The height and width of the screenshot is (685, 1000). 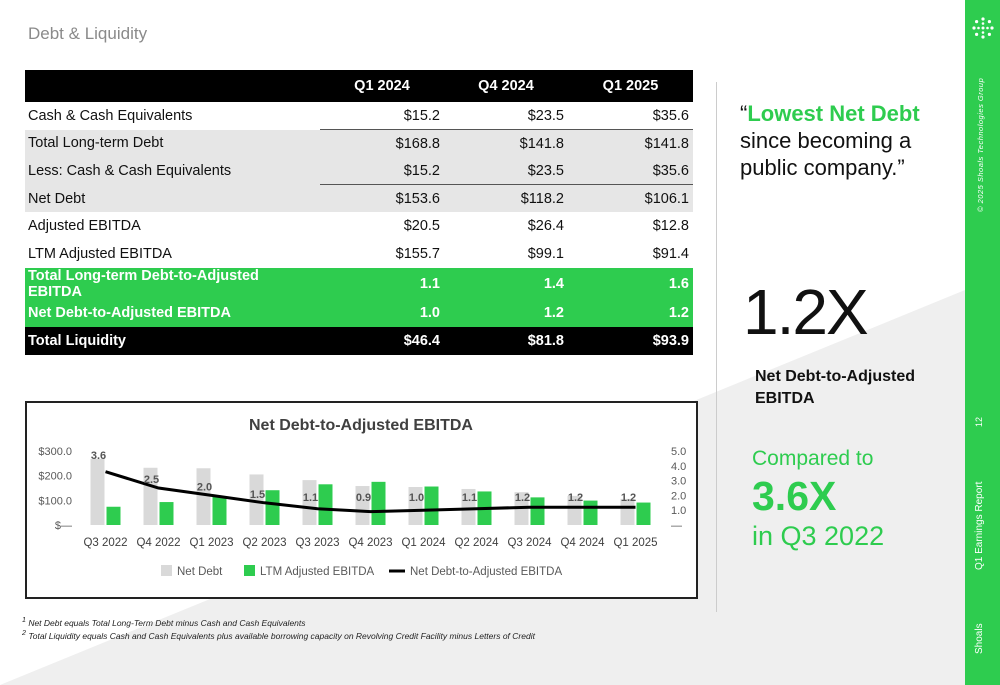 I want to click on x-tick-label: Q1 2025, so click(x=635, y=543).